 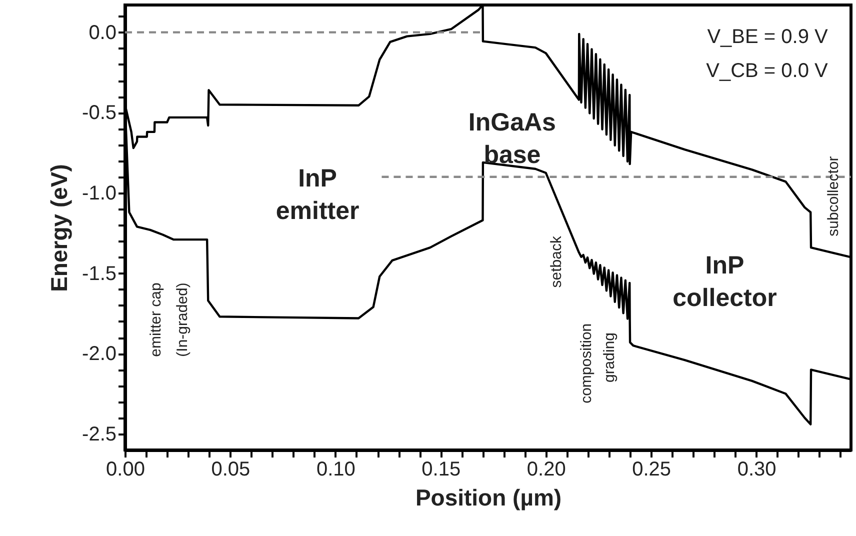 I want to click on y-tick-label: 0.0, so click(x=102, y=33).